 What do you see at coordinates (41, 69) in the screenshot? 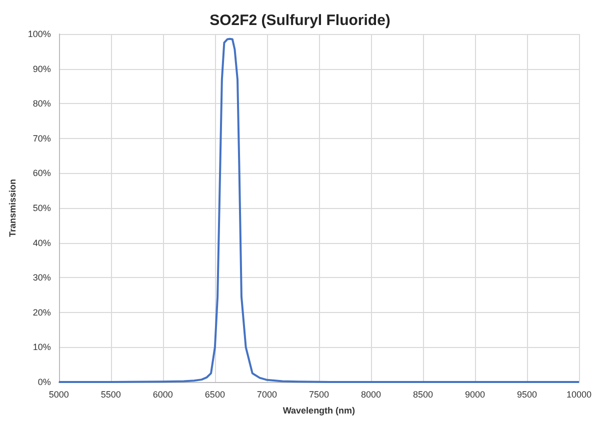
I see `y-tick-label: 90%` at bounding box center [41, 69].